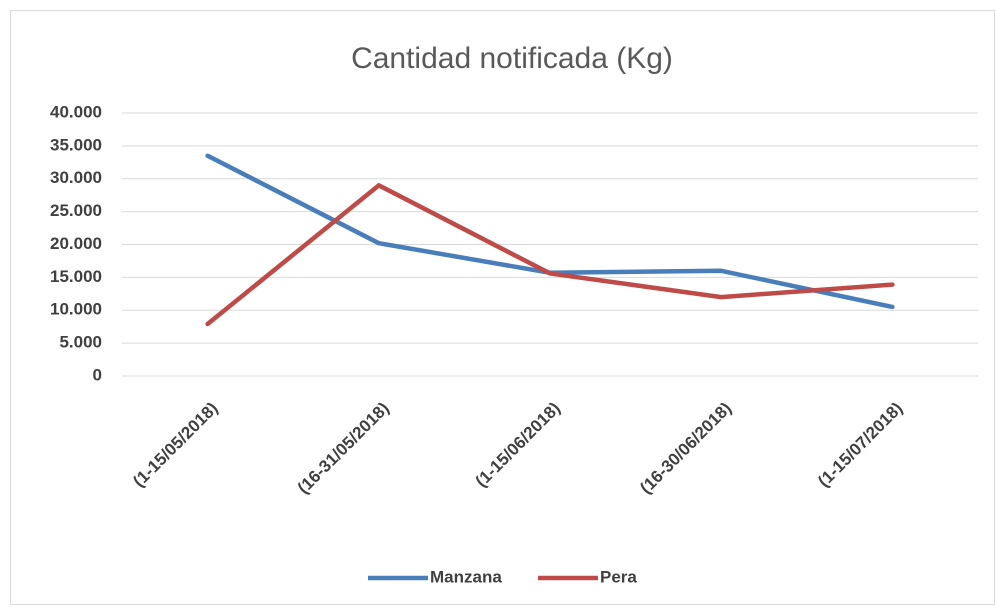 The height and width of the screenshot is (615, 996). I want to click on y-tick-label: 15.000, so click(76, 276).